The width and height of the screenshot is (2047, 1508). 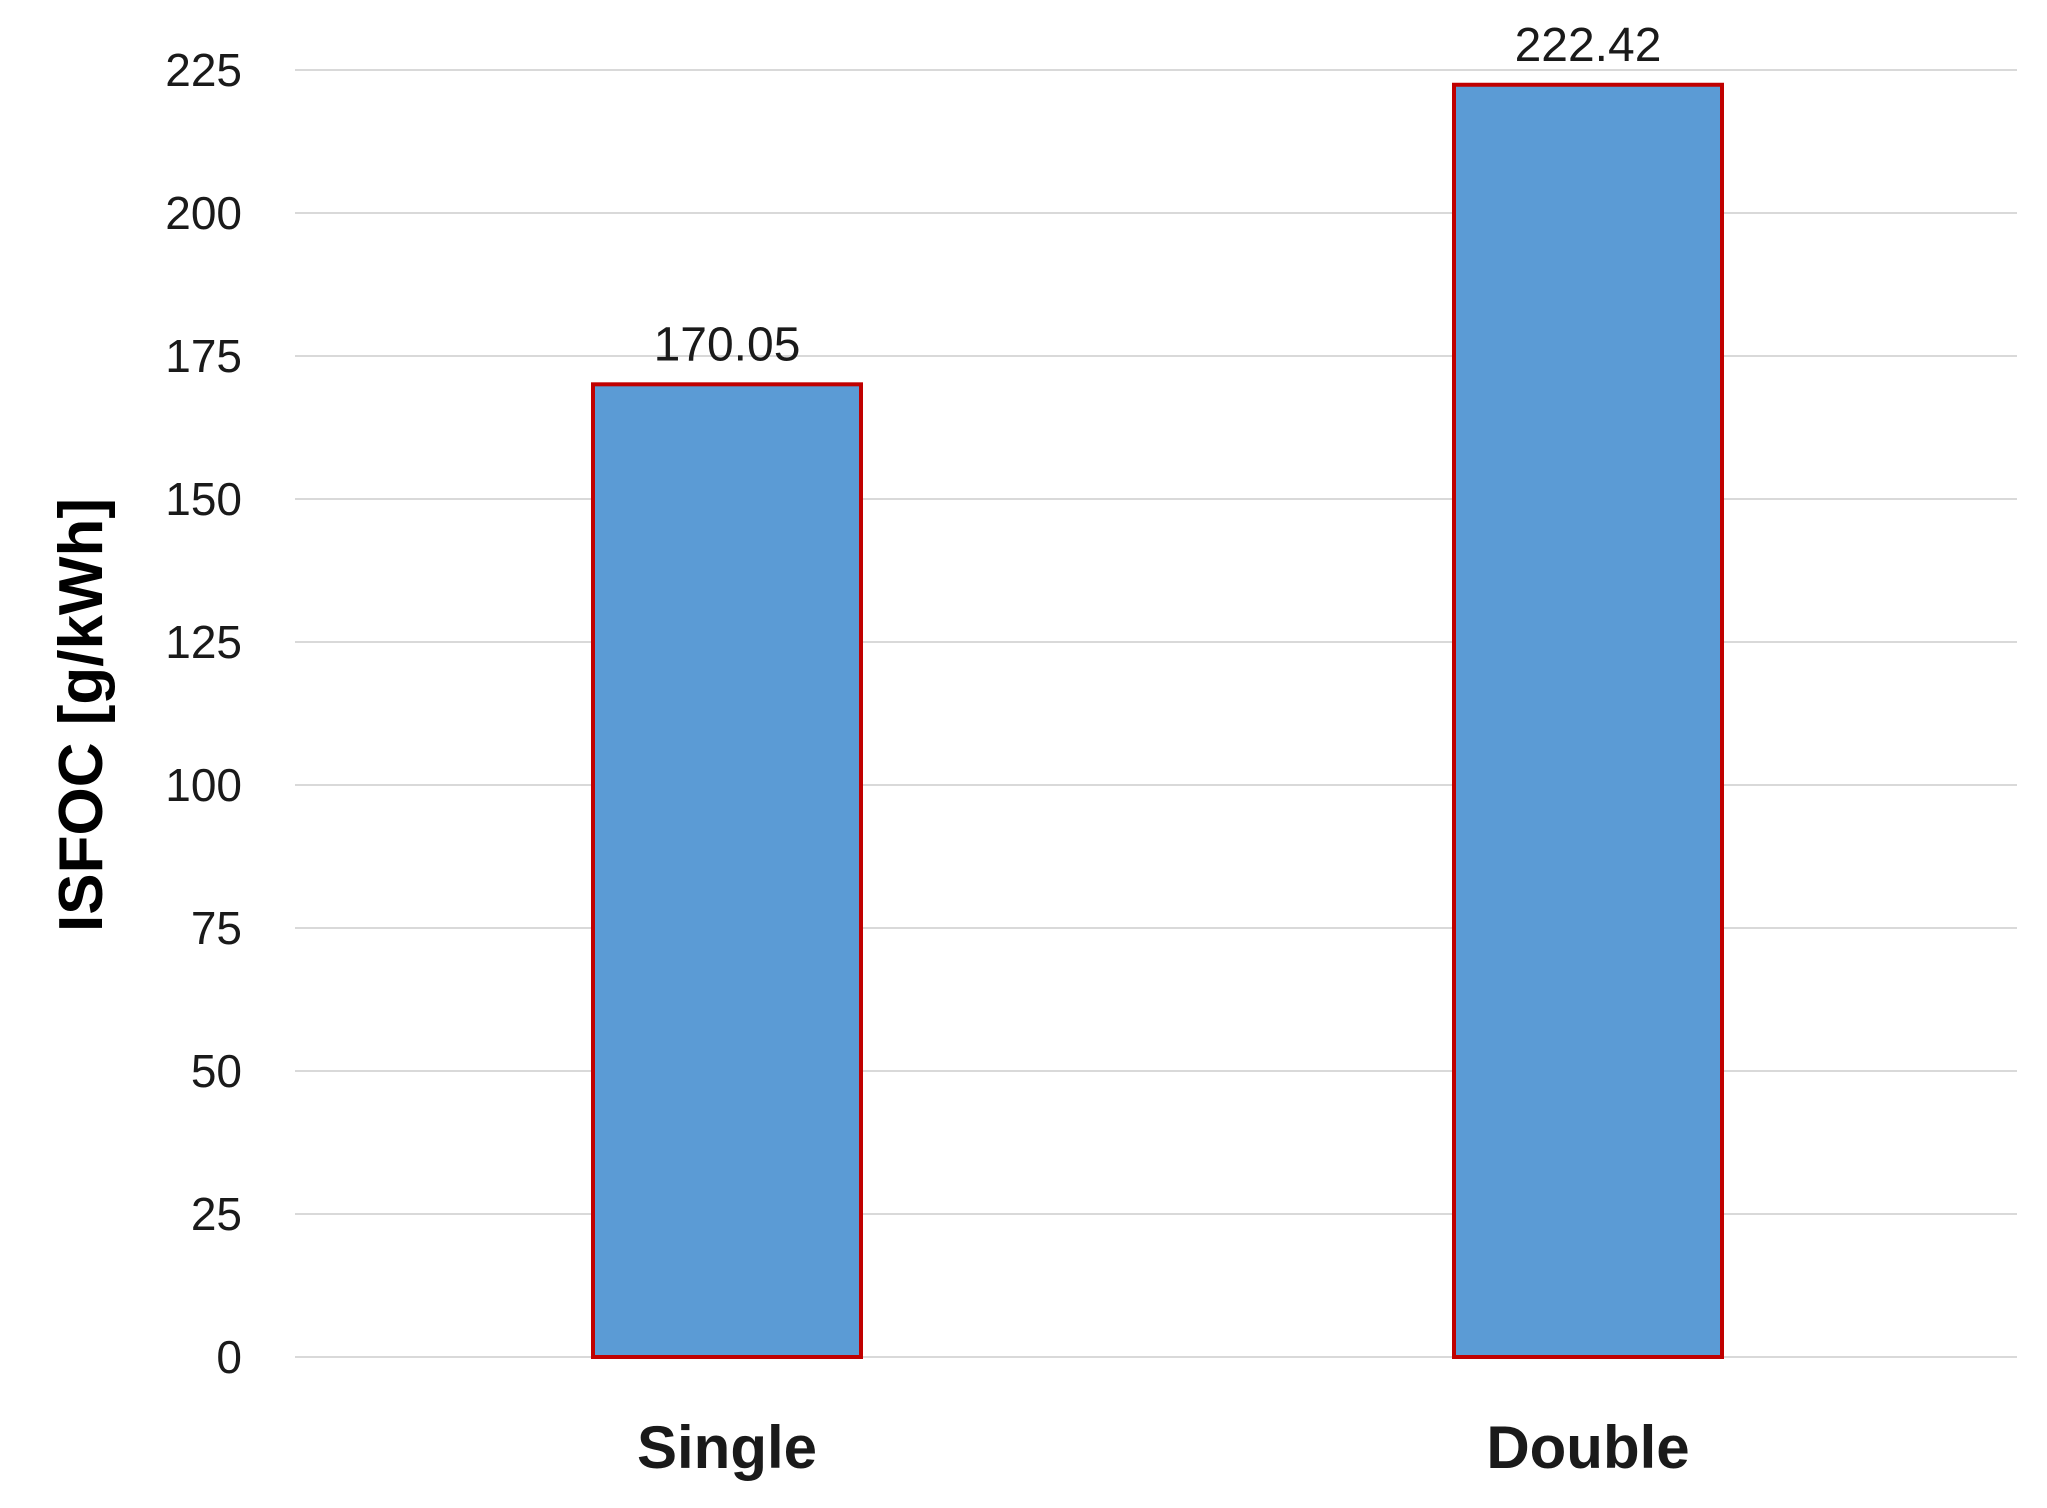 What do you see at coordinates (727, 344) in the screenshot?
I see `data-label-single: 170.05` at bounding box center [727, 344].